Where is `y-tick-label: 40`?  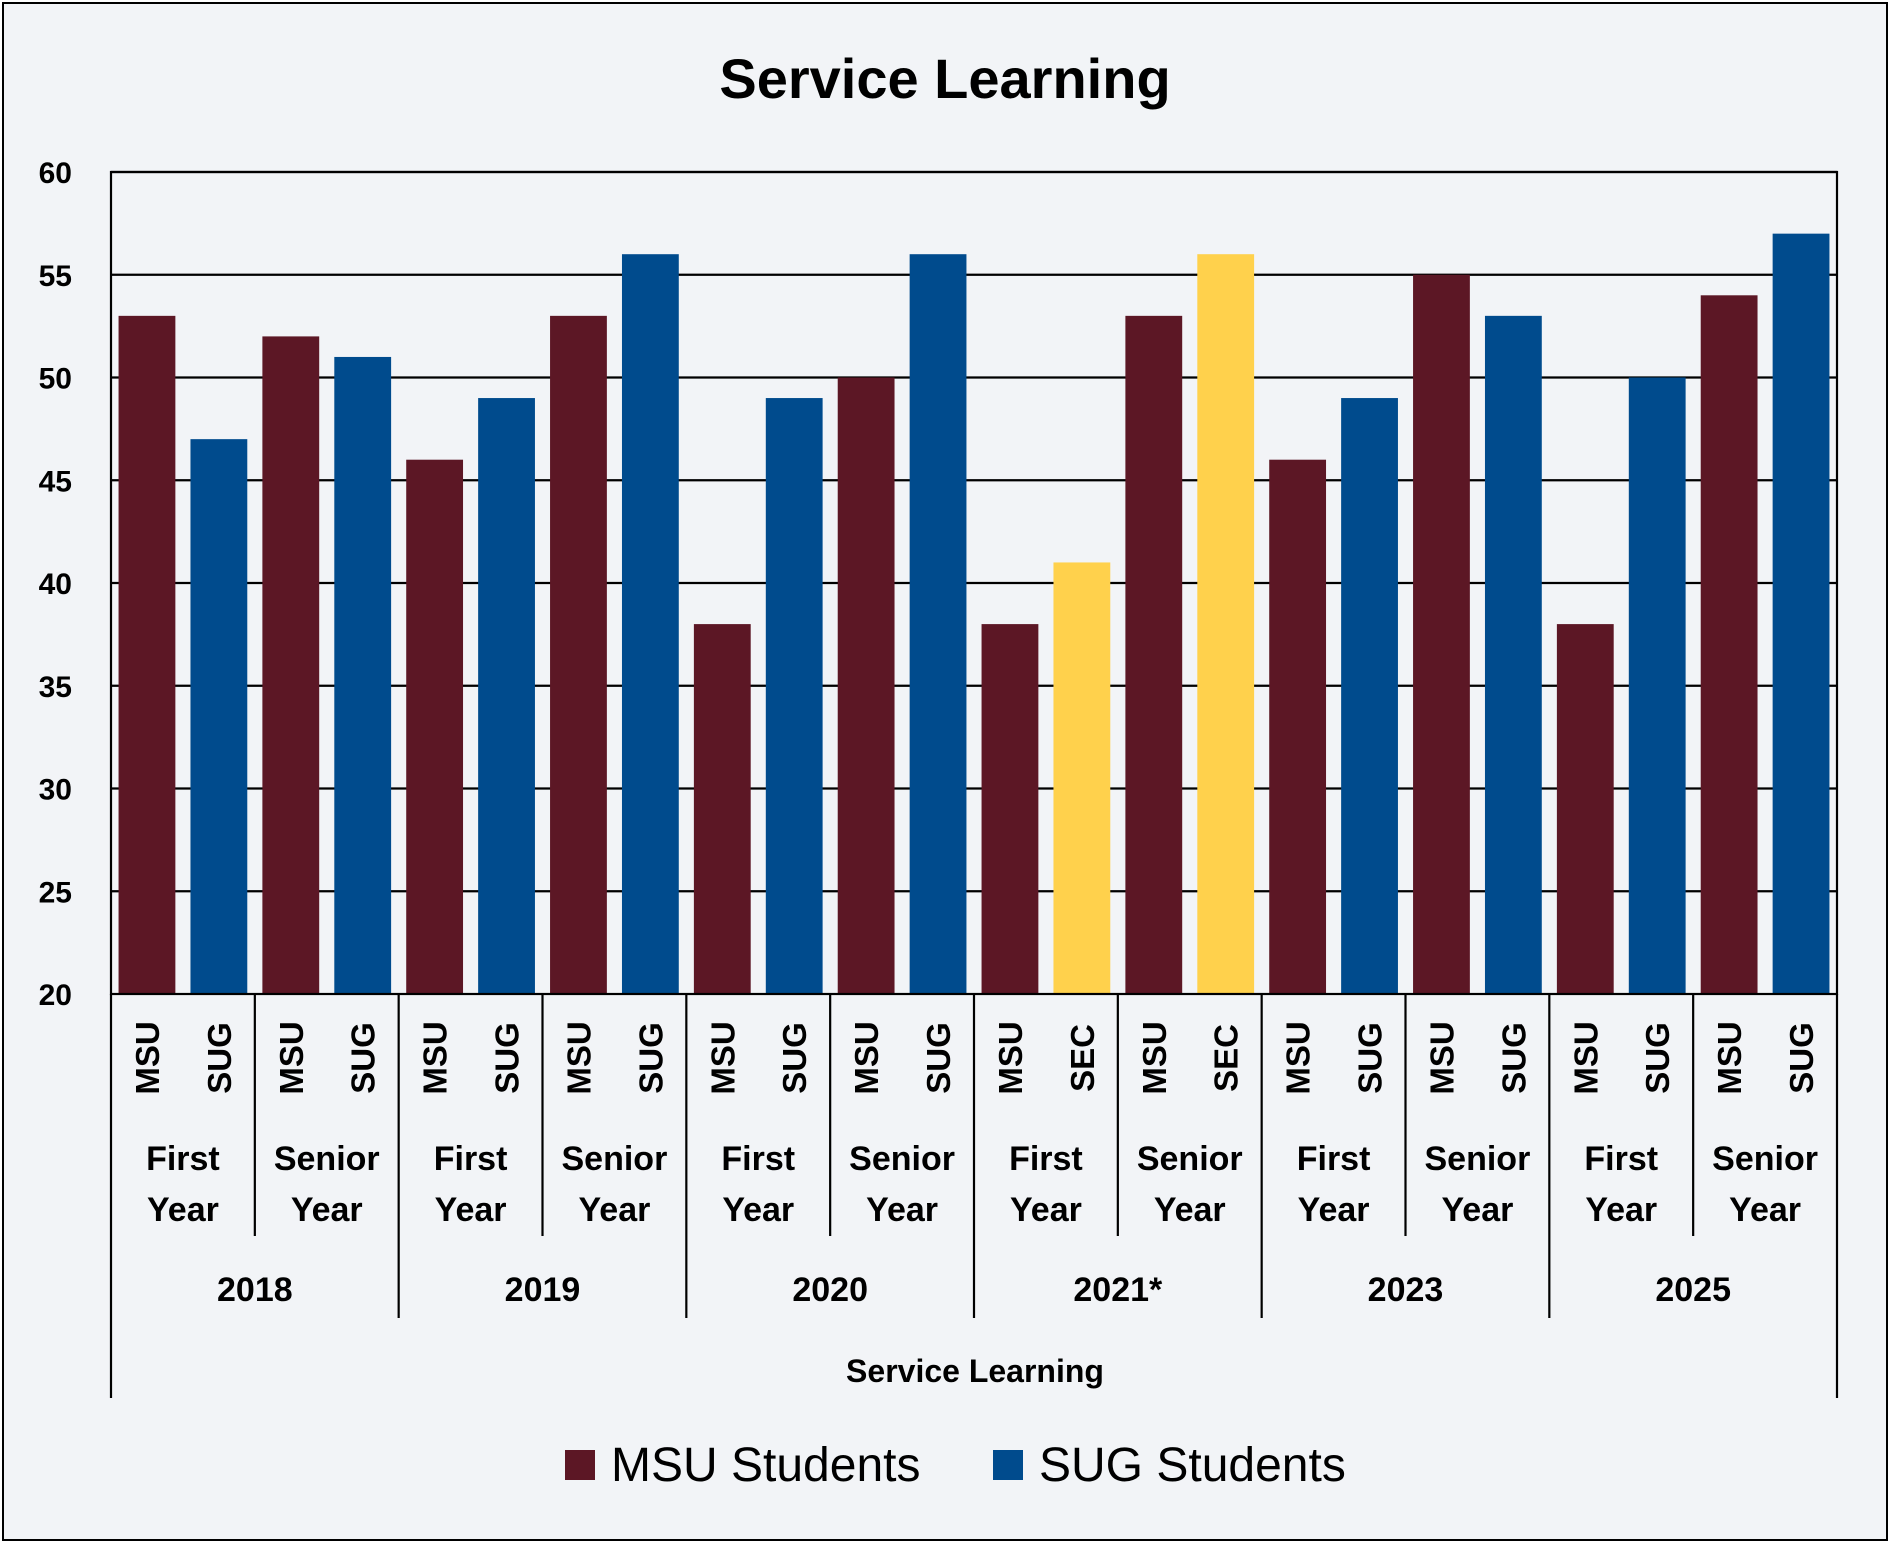
y-tick-label: 40 is located at coordinates (55, 584).